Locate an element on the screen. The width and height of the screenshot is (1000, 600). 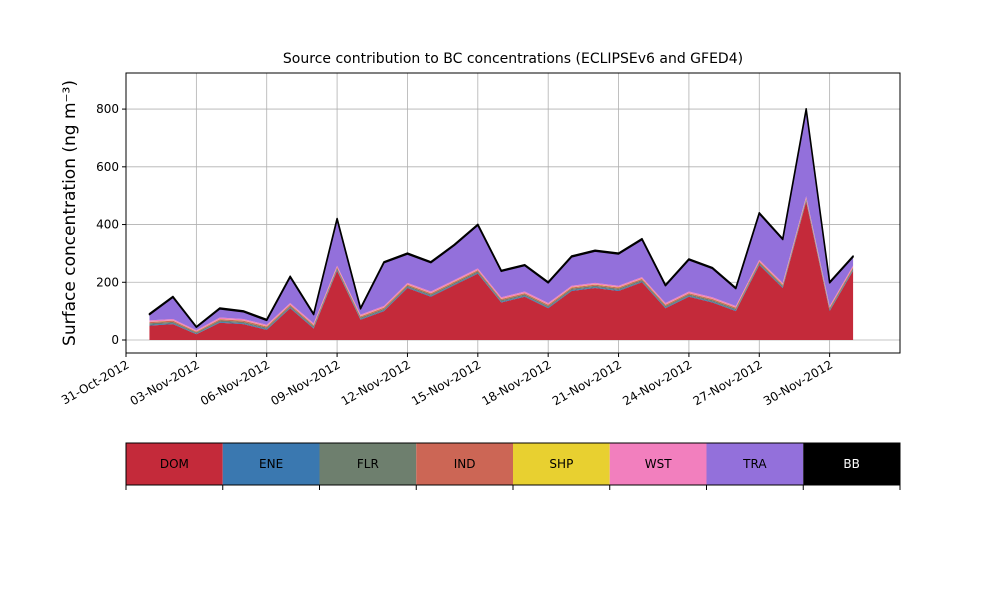
legend-label: IND is located at coordinates (465, 464).